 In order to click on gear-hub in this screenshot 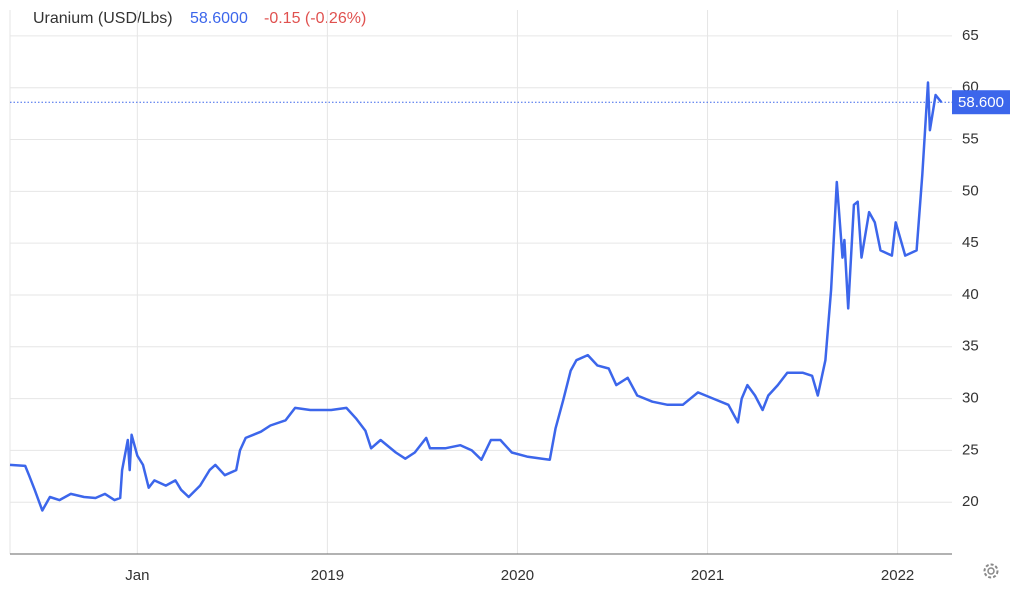, I will do `click(991, 571)`.